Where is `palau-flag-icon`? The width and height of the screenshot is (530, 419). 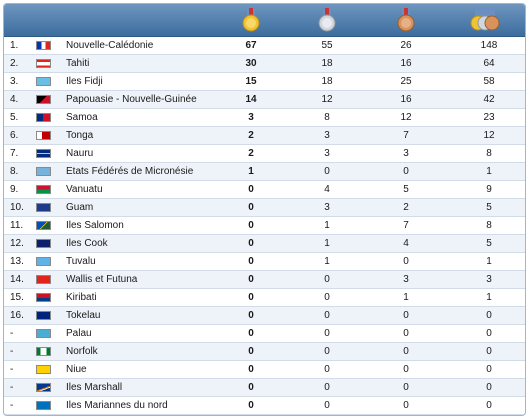 palau-flag-icon is located at coordinates (43, 333).